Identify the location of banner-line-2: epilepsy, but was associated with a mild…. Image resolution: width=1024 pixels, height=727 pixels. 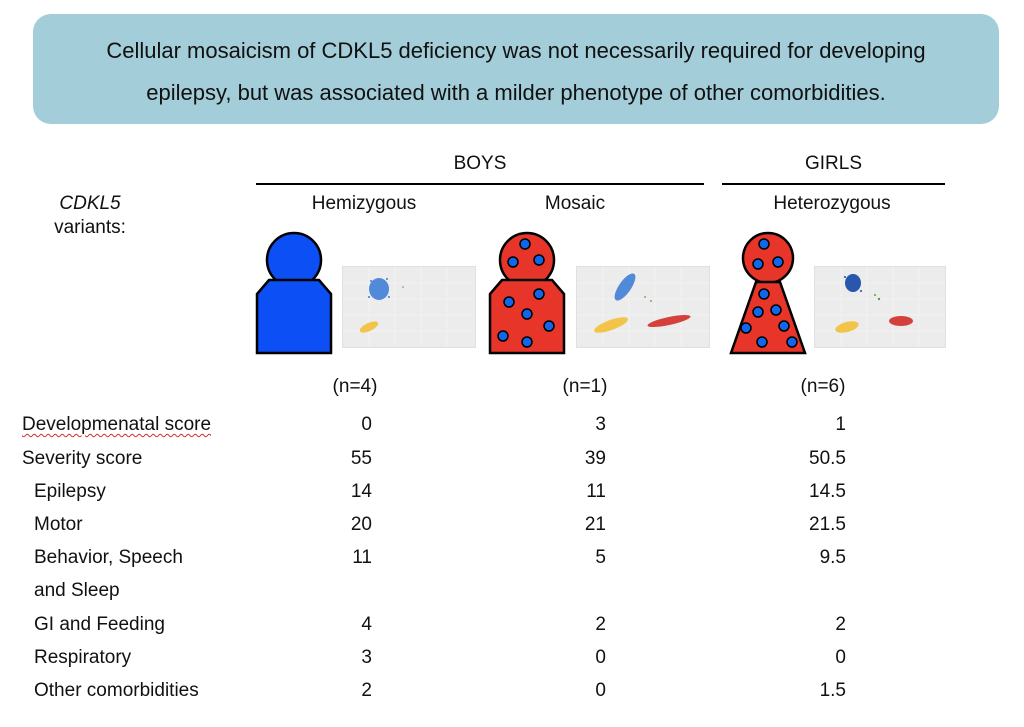
(516, 92).